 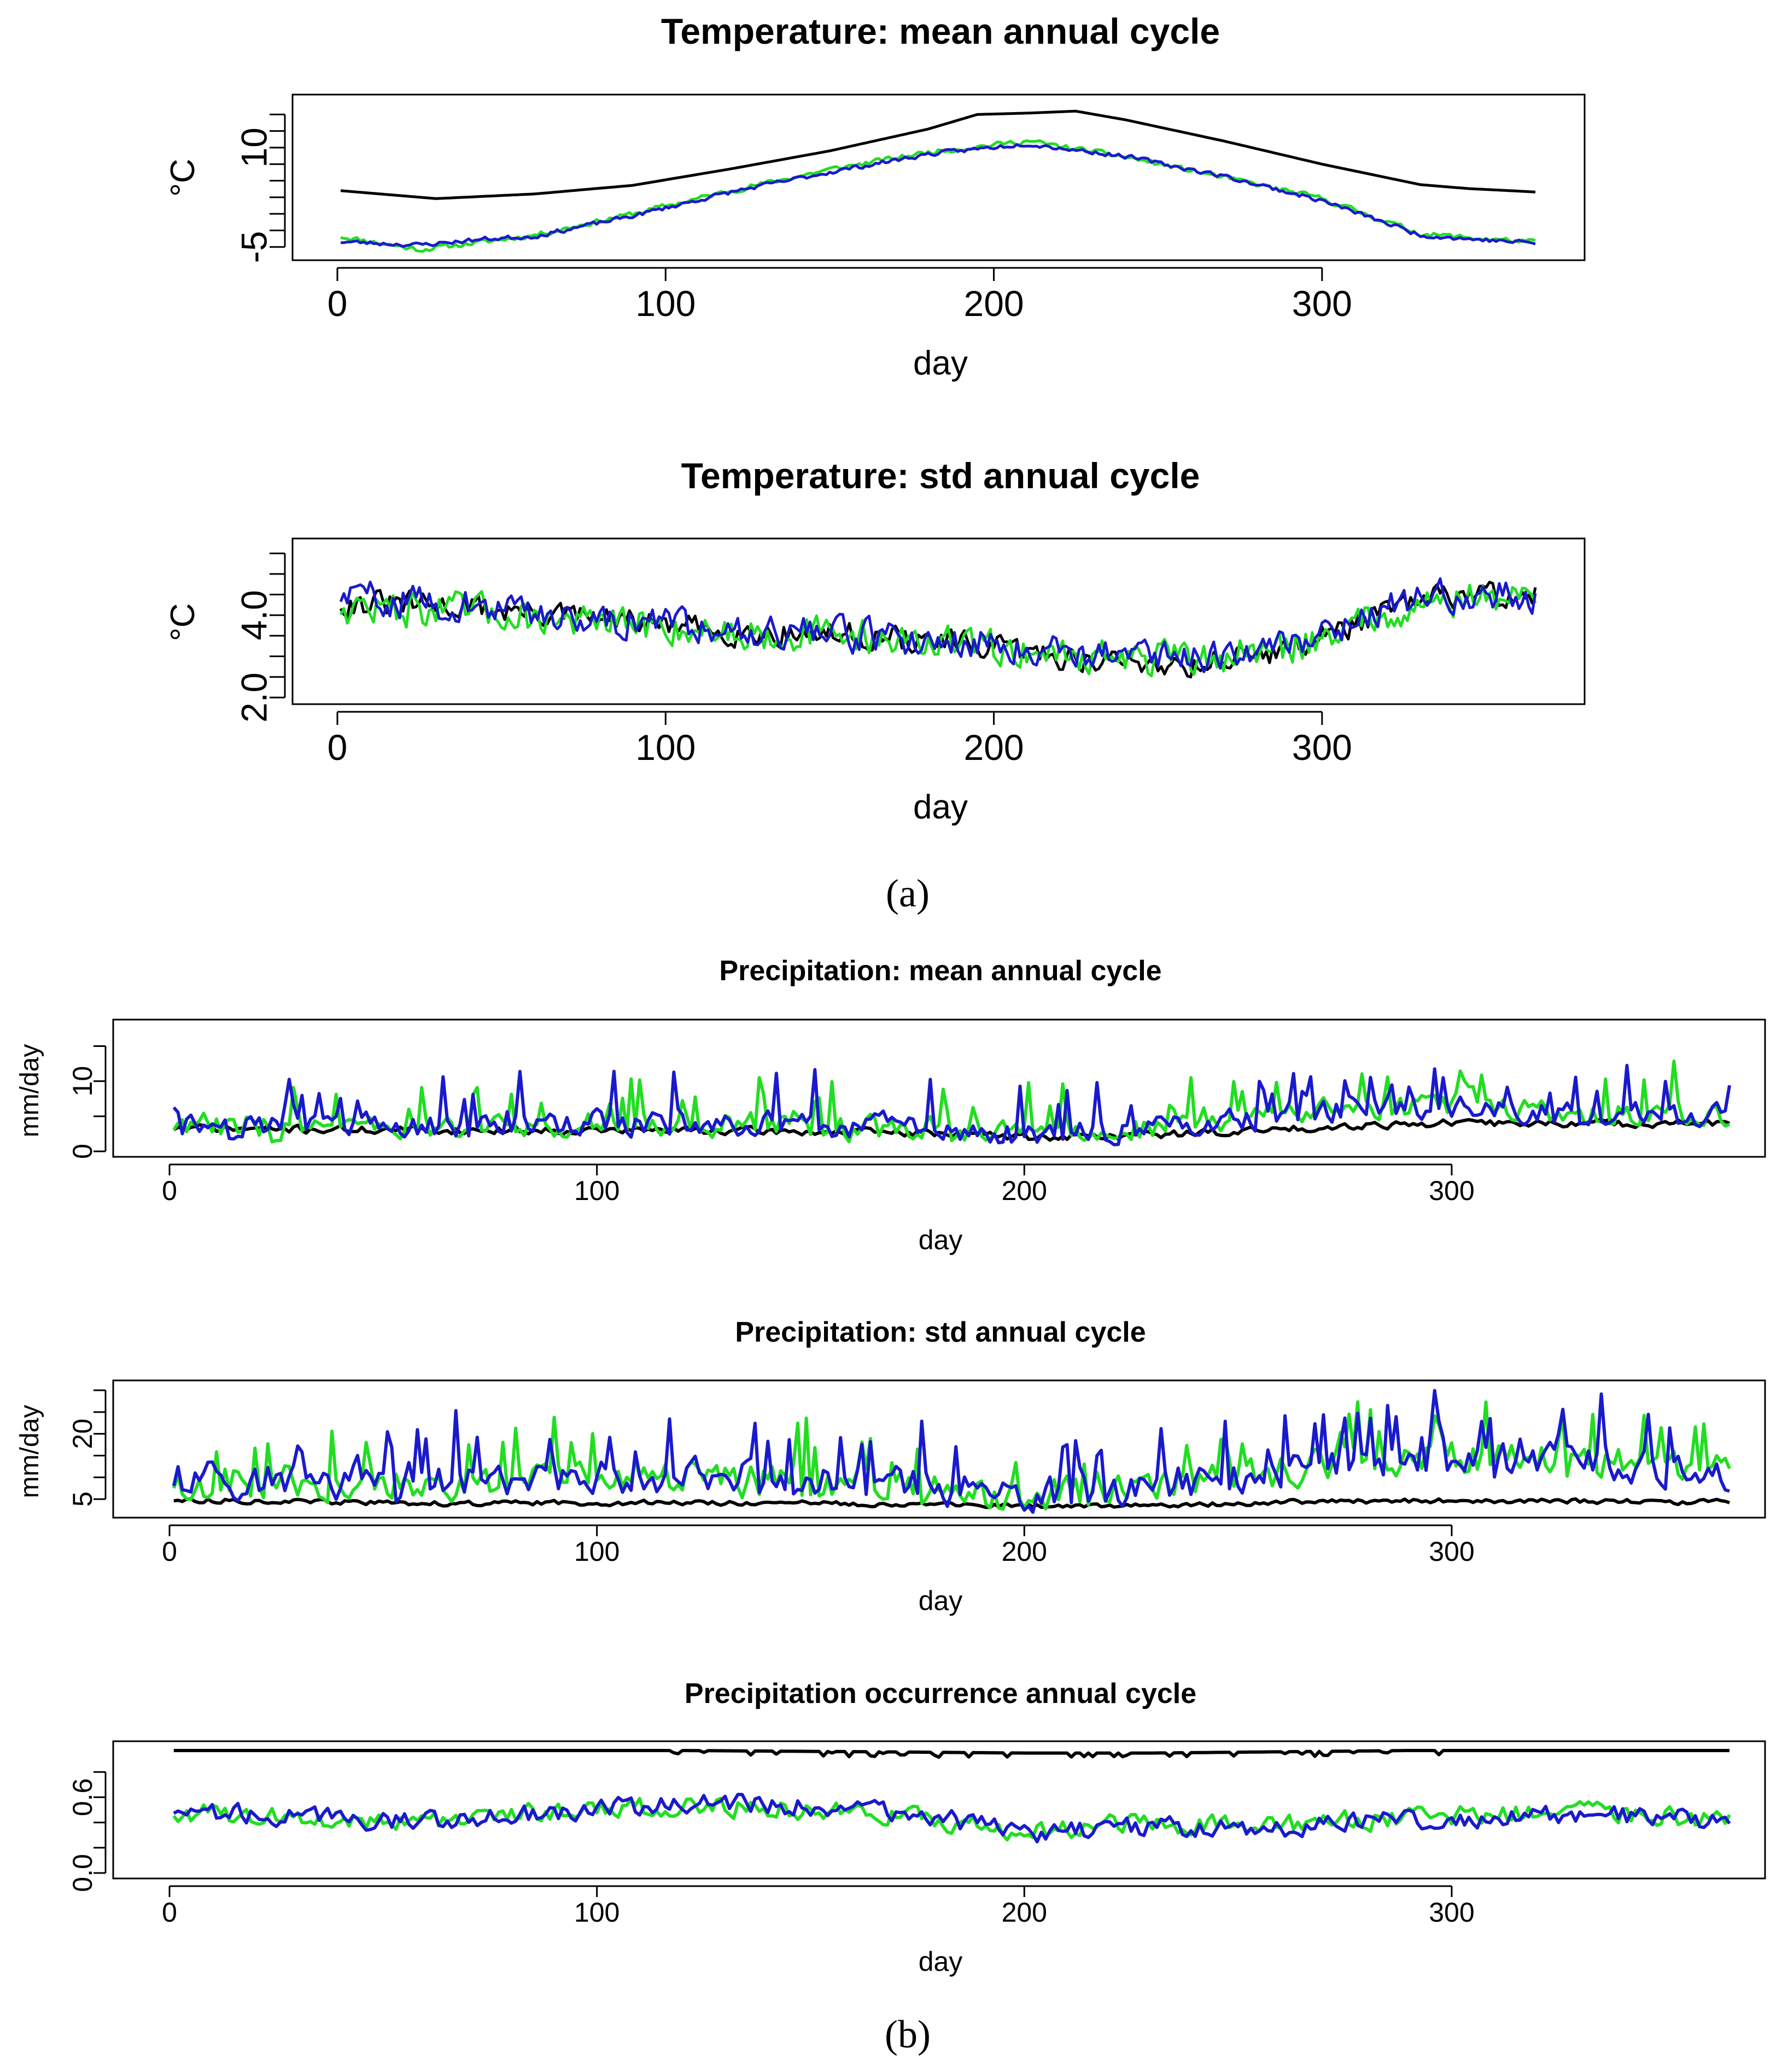 I want to click on chart-title: Temperature: std annual cycle, so click(x=940, y=475).